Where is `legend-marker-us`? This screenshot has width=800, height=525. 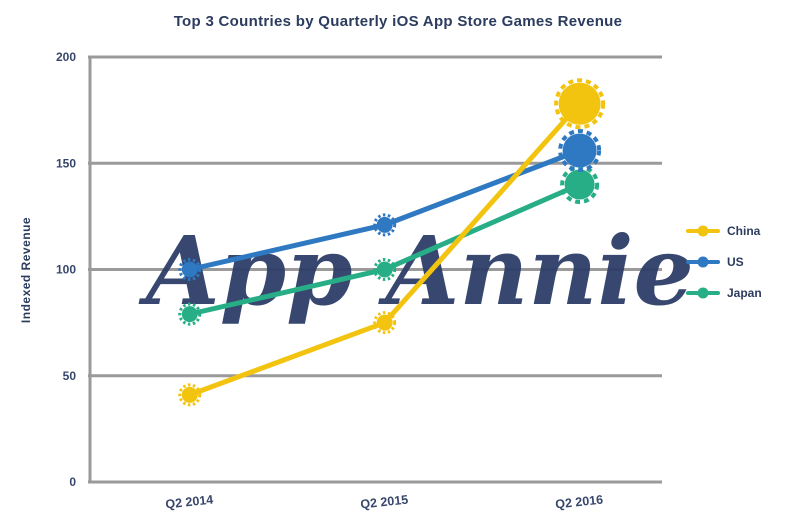 legend-marker-us is located at coordinates (703, 261).